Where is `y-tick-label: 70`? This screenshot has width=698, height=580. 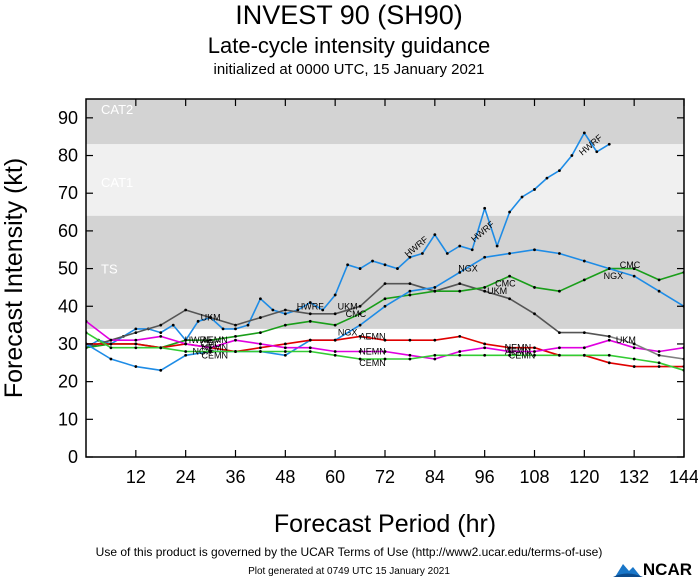
y-tick-label: 70 is located at coordinates (68, 193).